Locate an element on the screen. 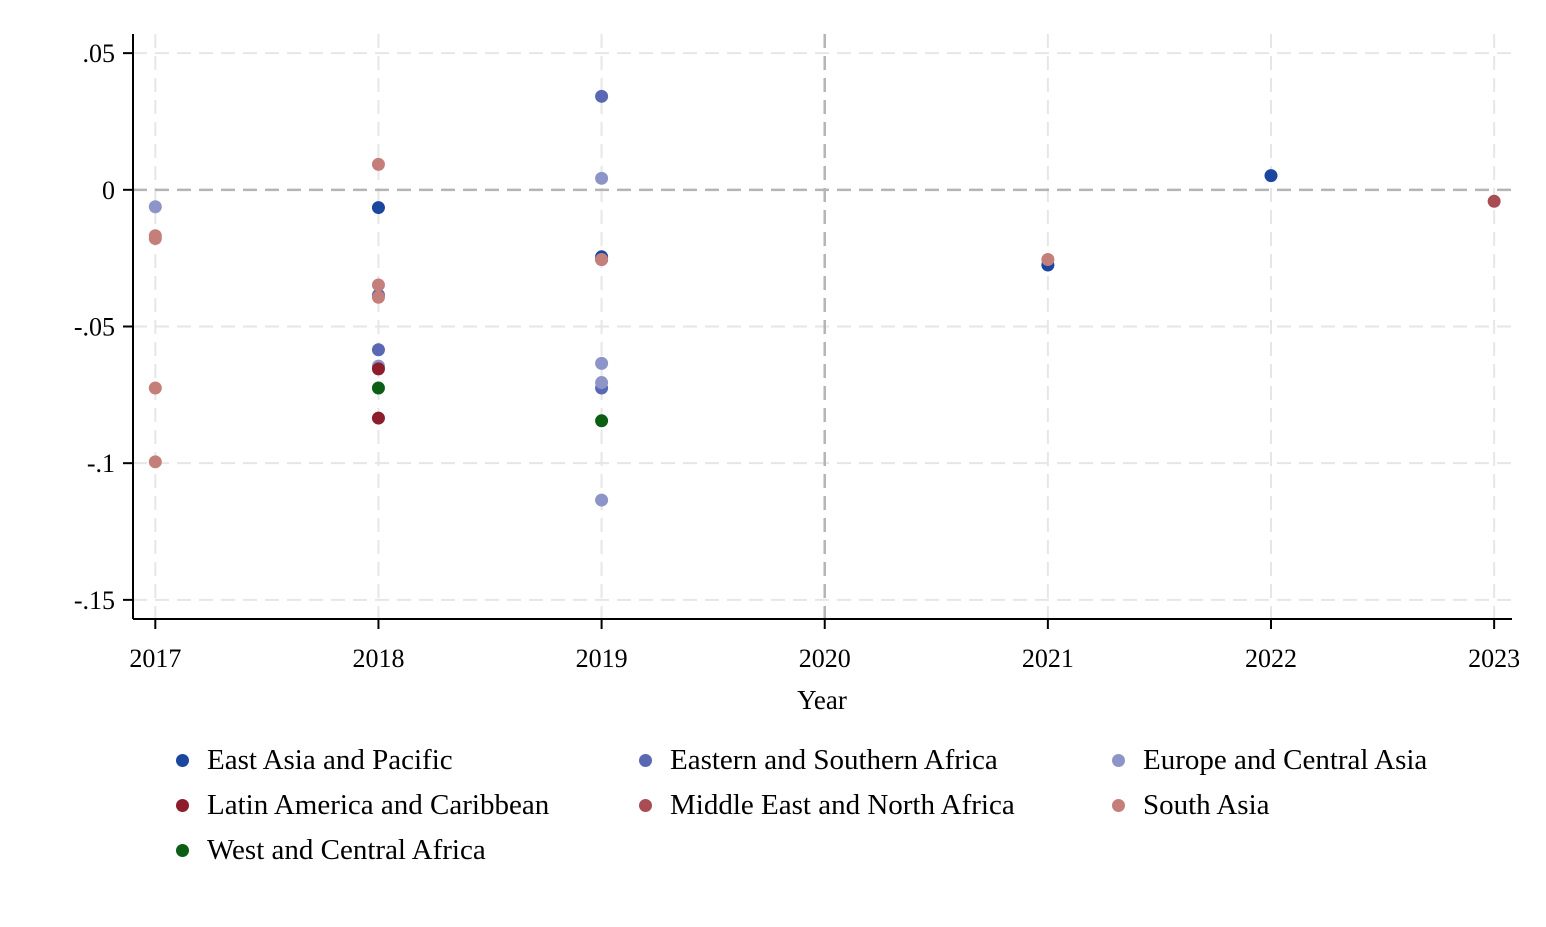 The width and height of the screenshot is (1546, 927). y-tick-label: 0 is located at coordinates (108, 190).